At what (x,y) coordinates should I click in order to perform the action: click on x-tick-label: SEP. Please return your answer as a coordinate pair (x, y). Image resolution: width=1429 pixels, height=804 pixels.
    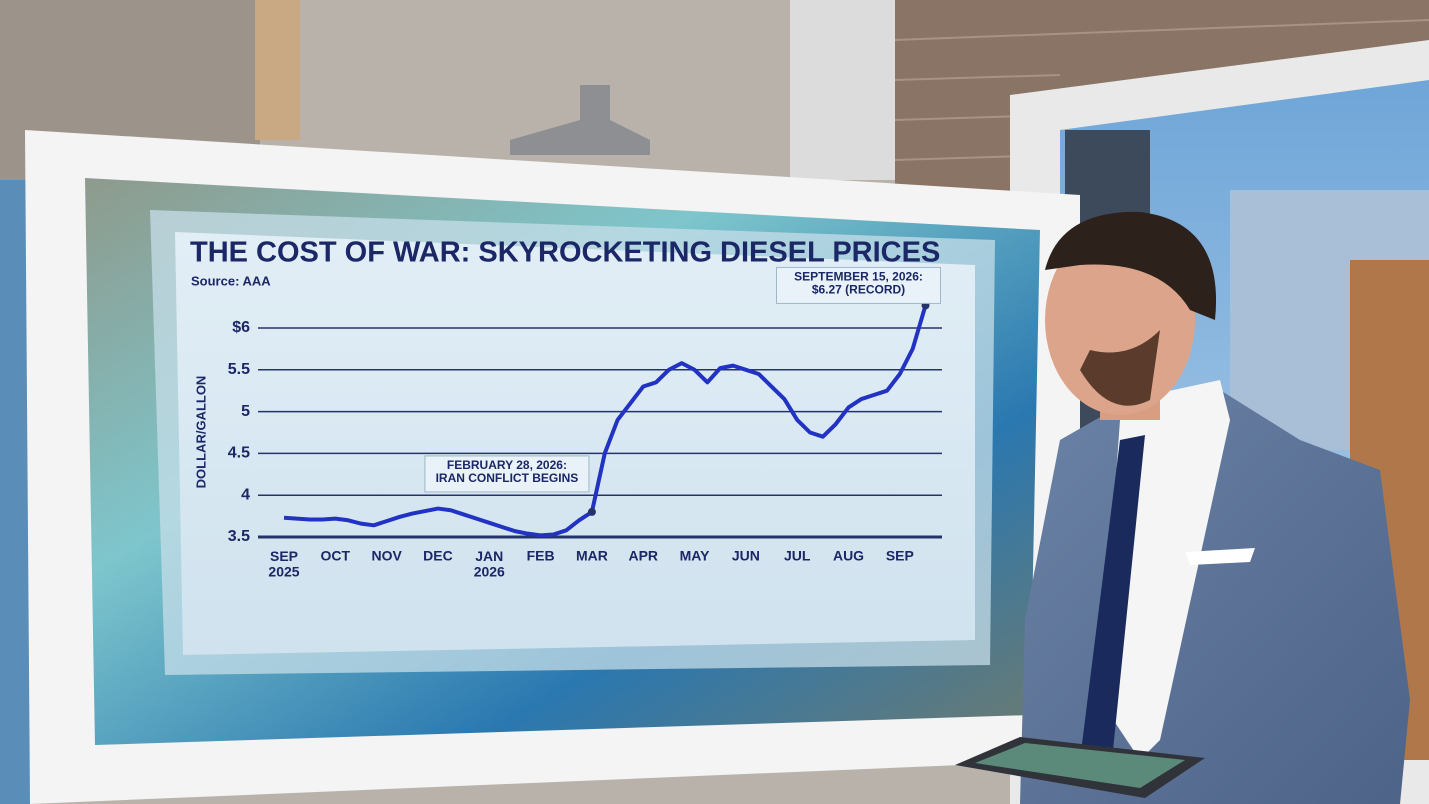
    Looking at the image, I should click on (900, 556).